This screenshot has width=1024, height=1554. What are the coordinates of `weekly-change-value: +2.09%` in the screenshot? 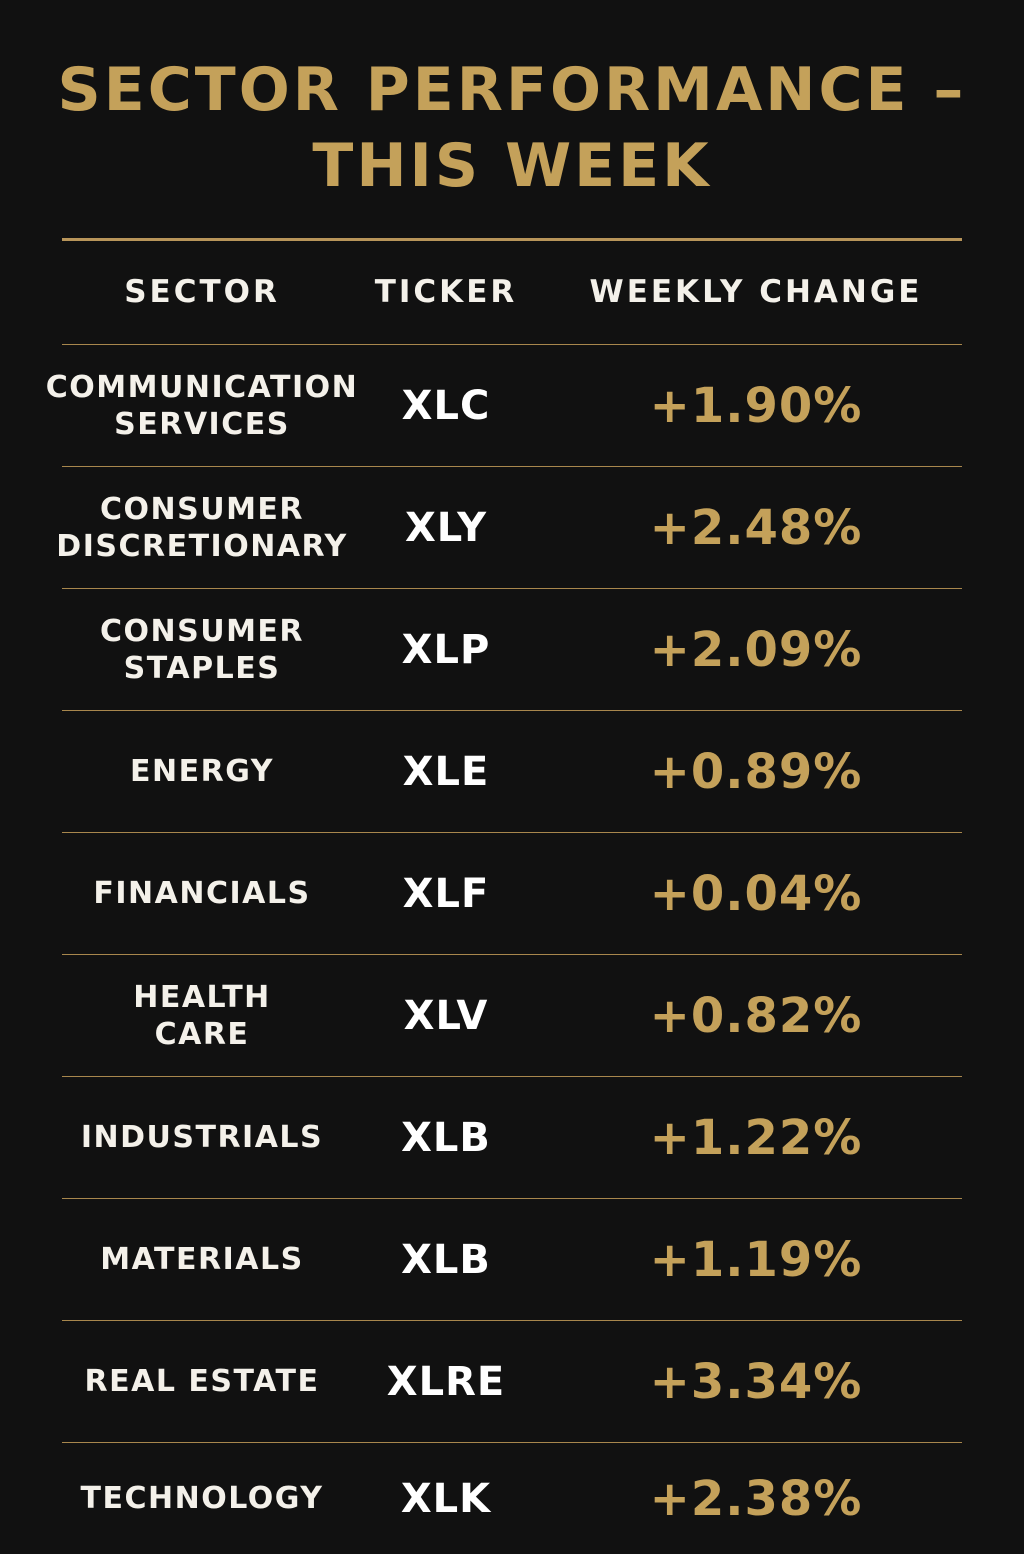 It's located at (756, 649).